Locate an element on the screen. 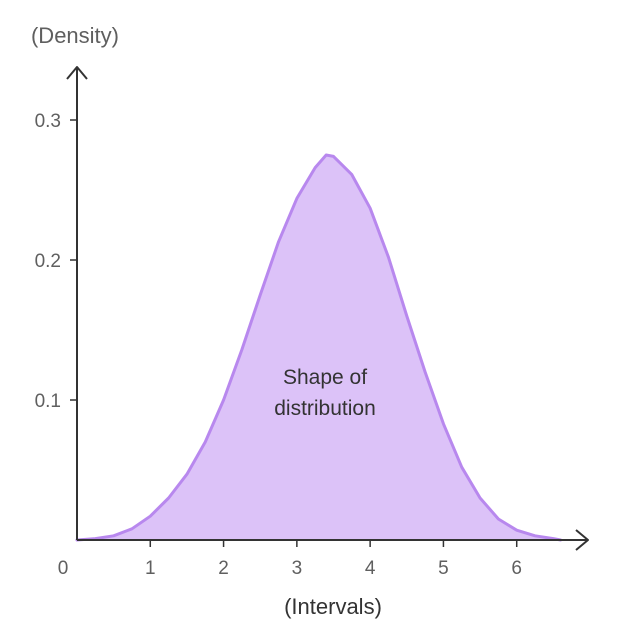 This screenshot has width=643, height=639. x-tick-label: 3 is located at coordinates (297, 568).